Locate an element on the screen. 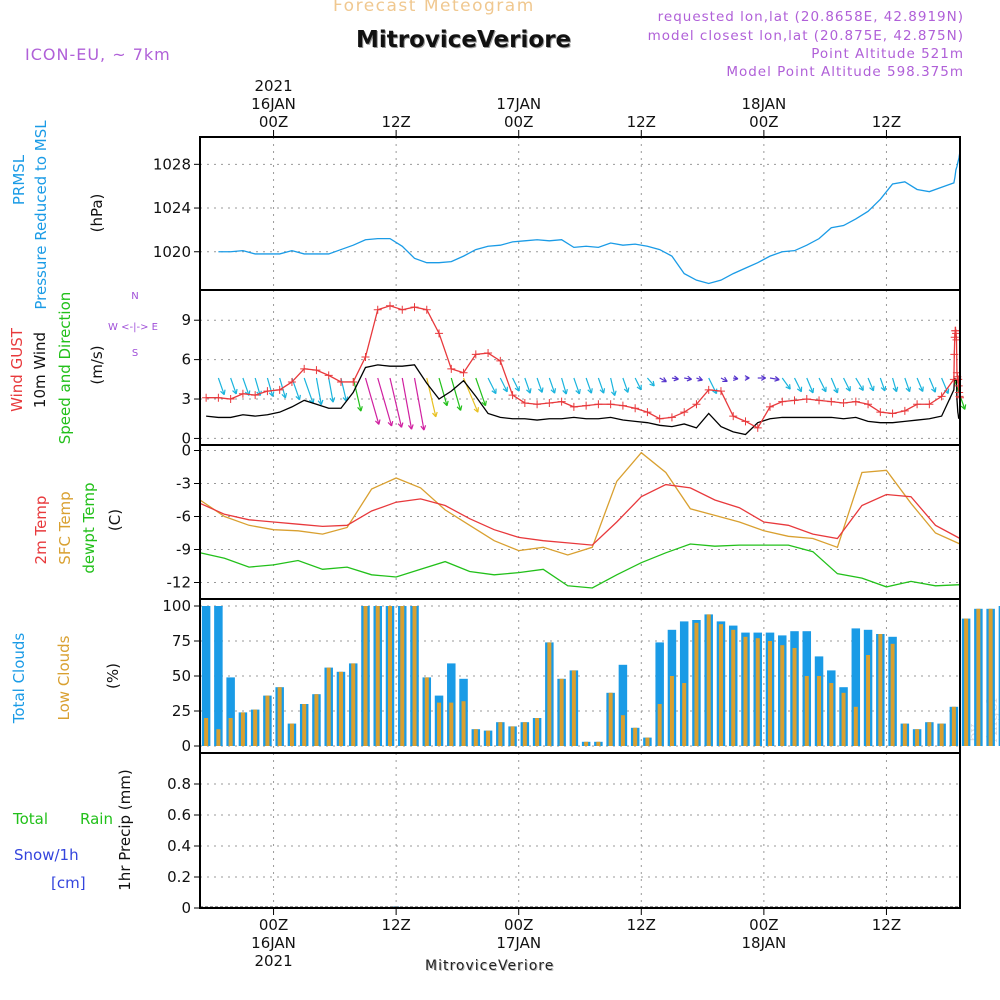 The height and width of the screenshot is (1000, 1000). location-title: MitroviceVeriore is located at coordinates (464, 40).